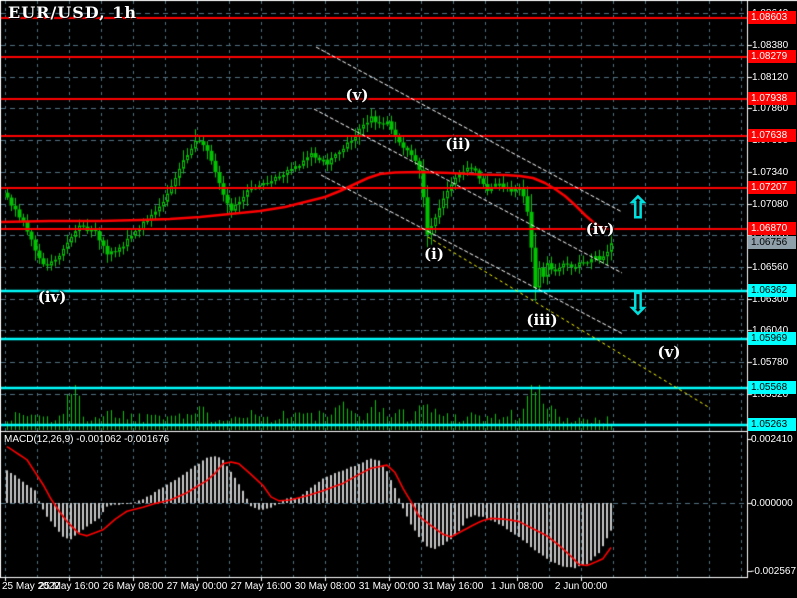 The height and width of the screenshot is (598, 797). What do you see at coordinates (458, 144) in the screenshot?
I see `wave-label-ii: (ii)` at bounding box center [458, 144].